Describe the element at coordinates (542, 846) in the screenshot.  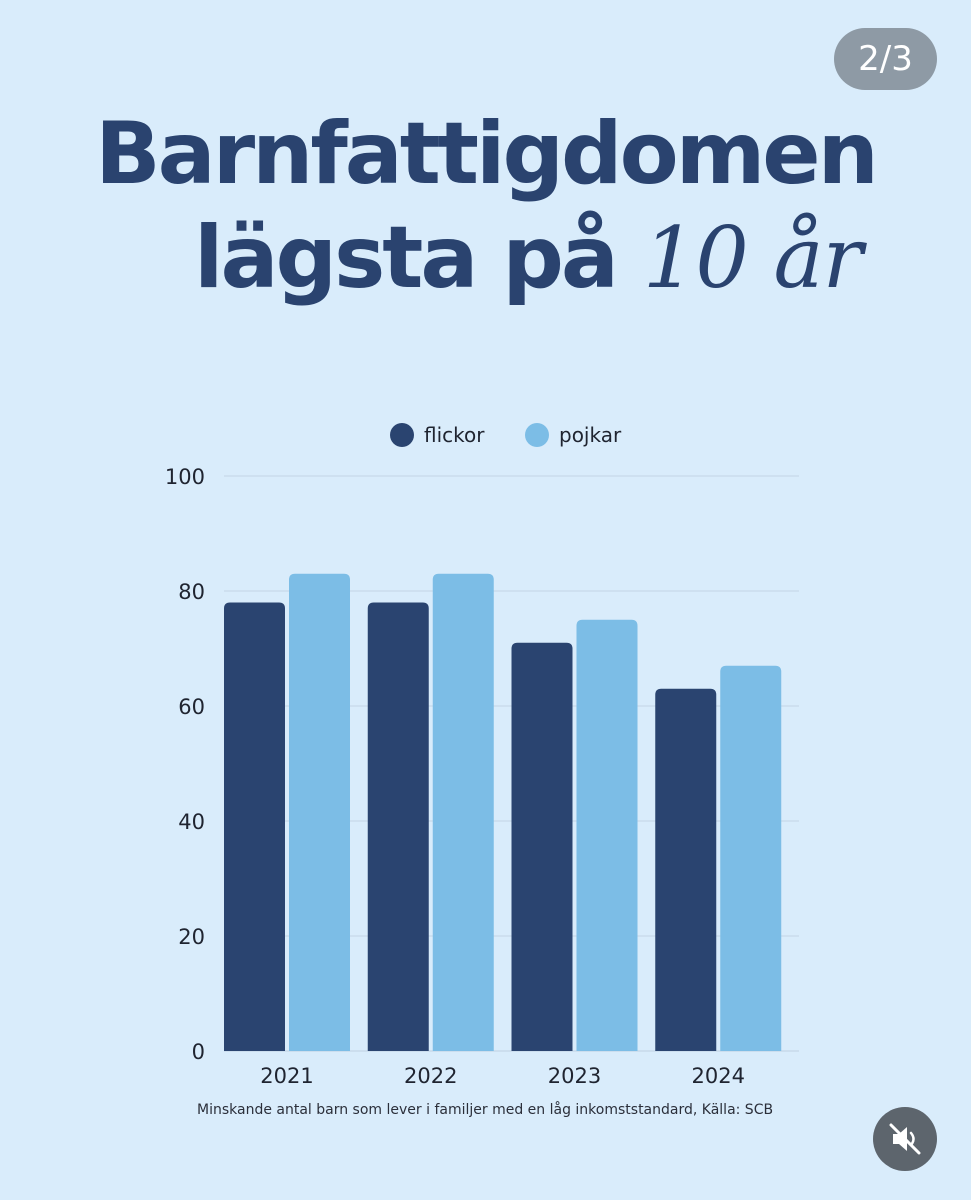
I see `bar-flickor-2023` at that location.